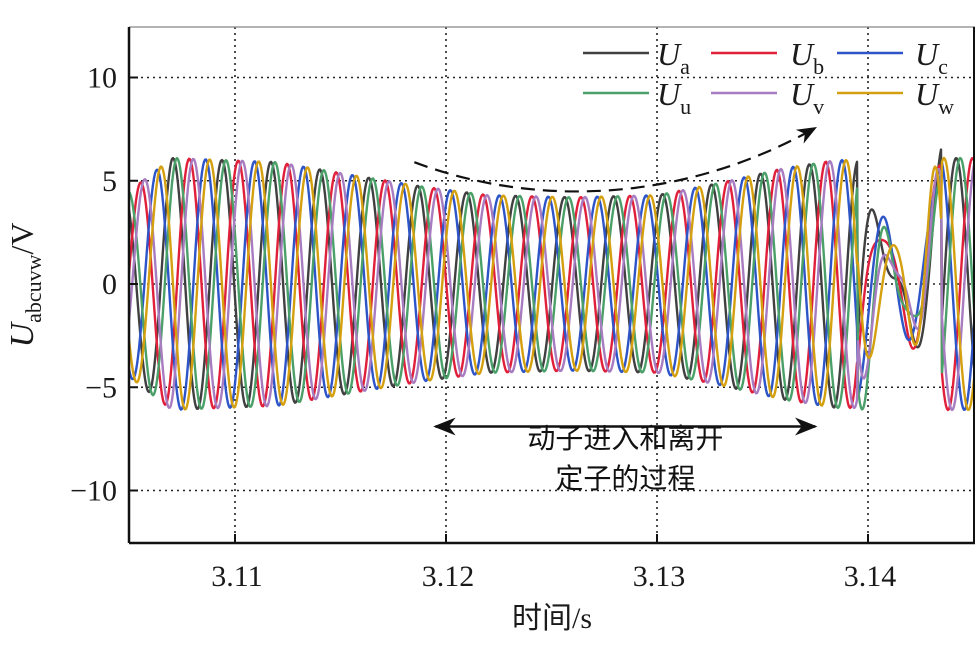  I want to click on y-axis-title-main: U, so click(22, 333).